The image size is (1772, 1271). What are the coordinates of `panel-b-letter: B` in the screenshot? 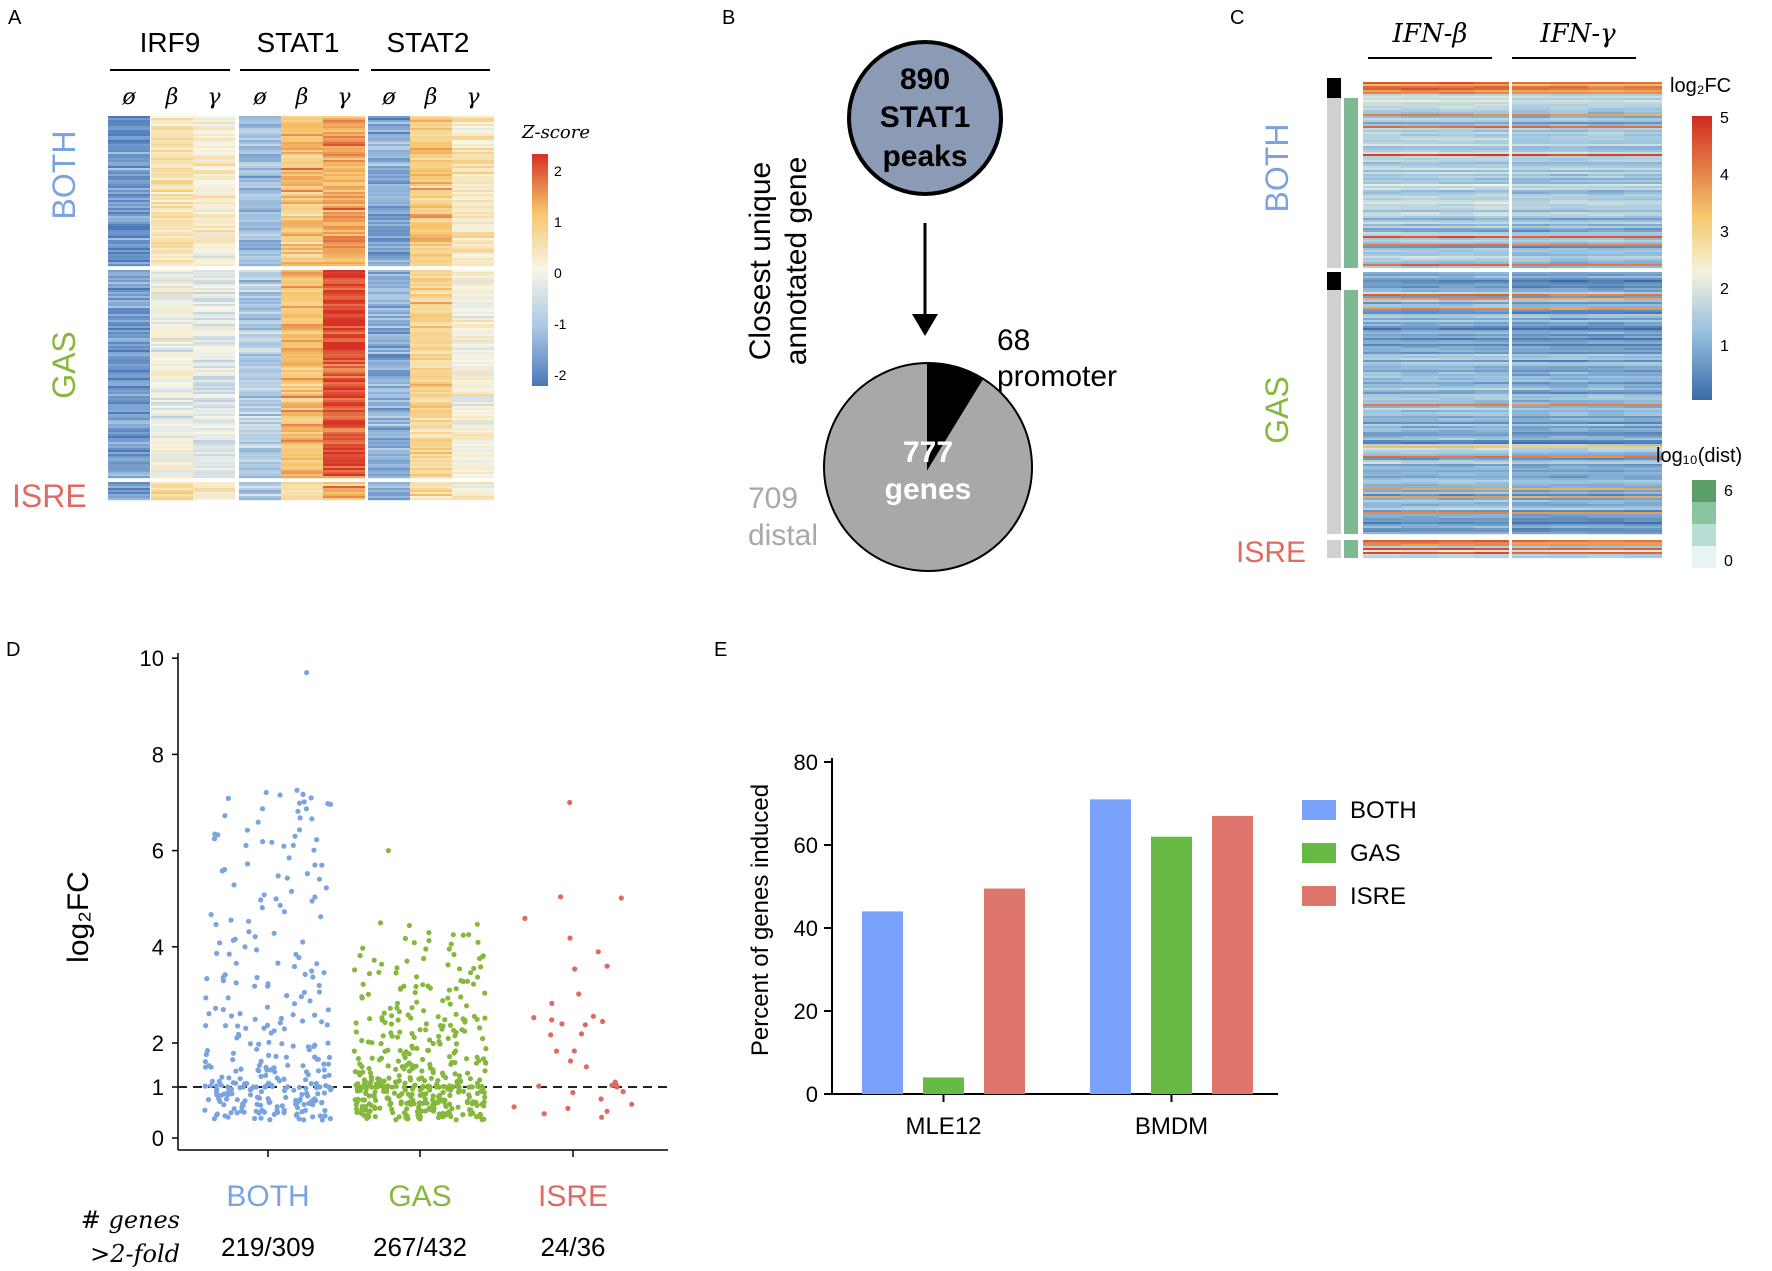 It's located at (728, 18).